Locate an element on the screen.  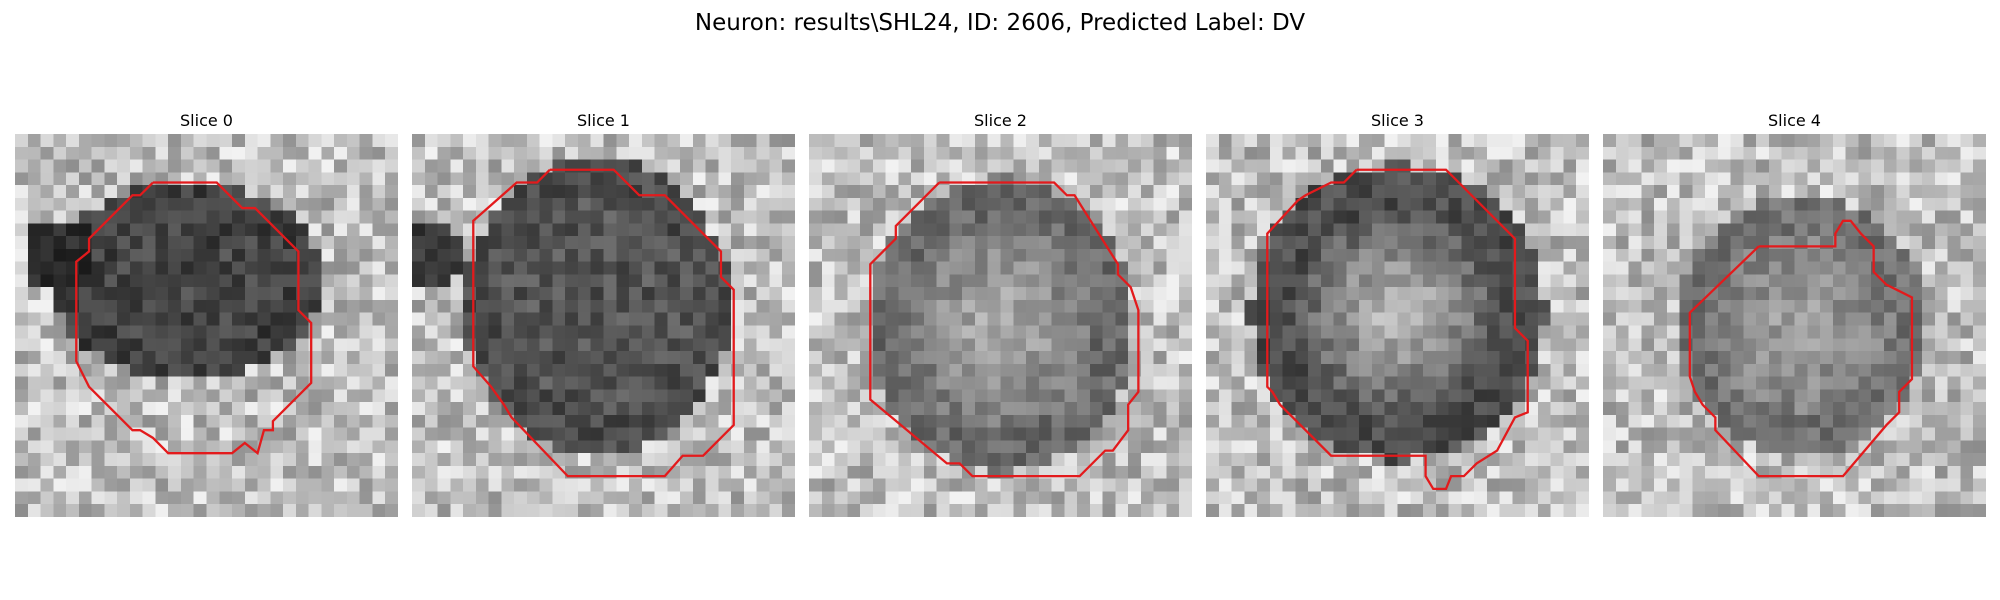
slice-panel-1: Slice 1 is located at coordinates (603, 312).